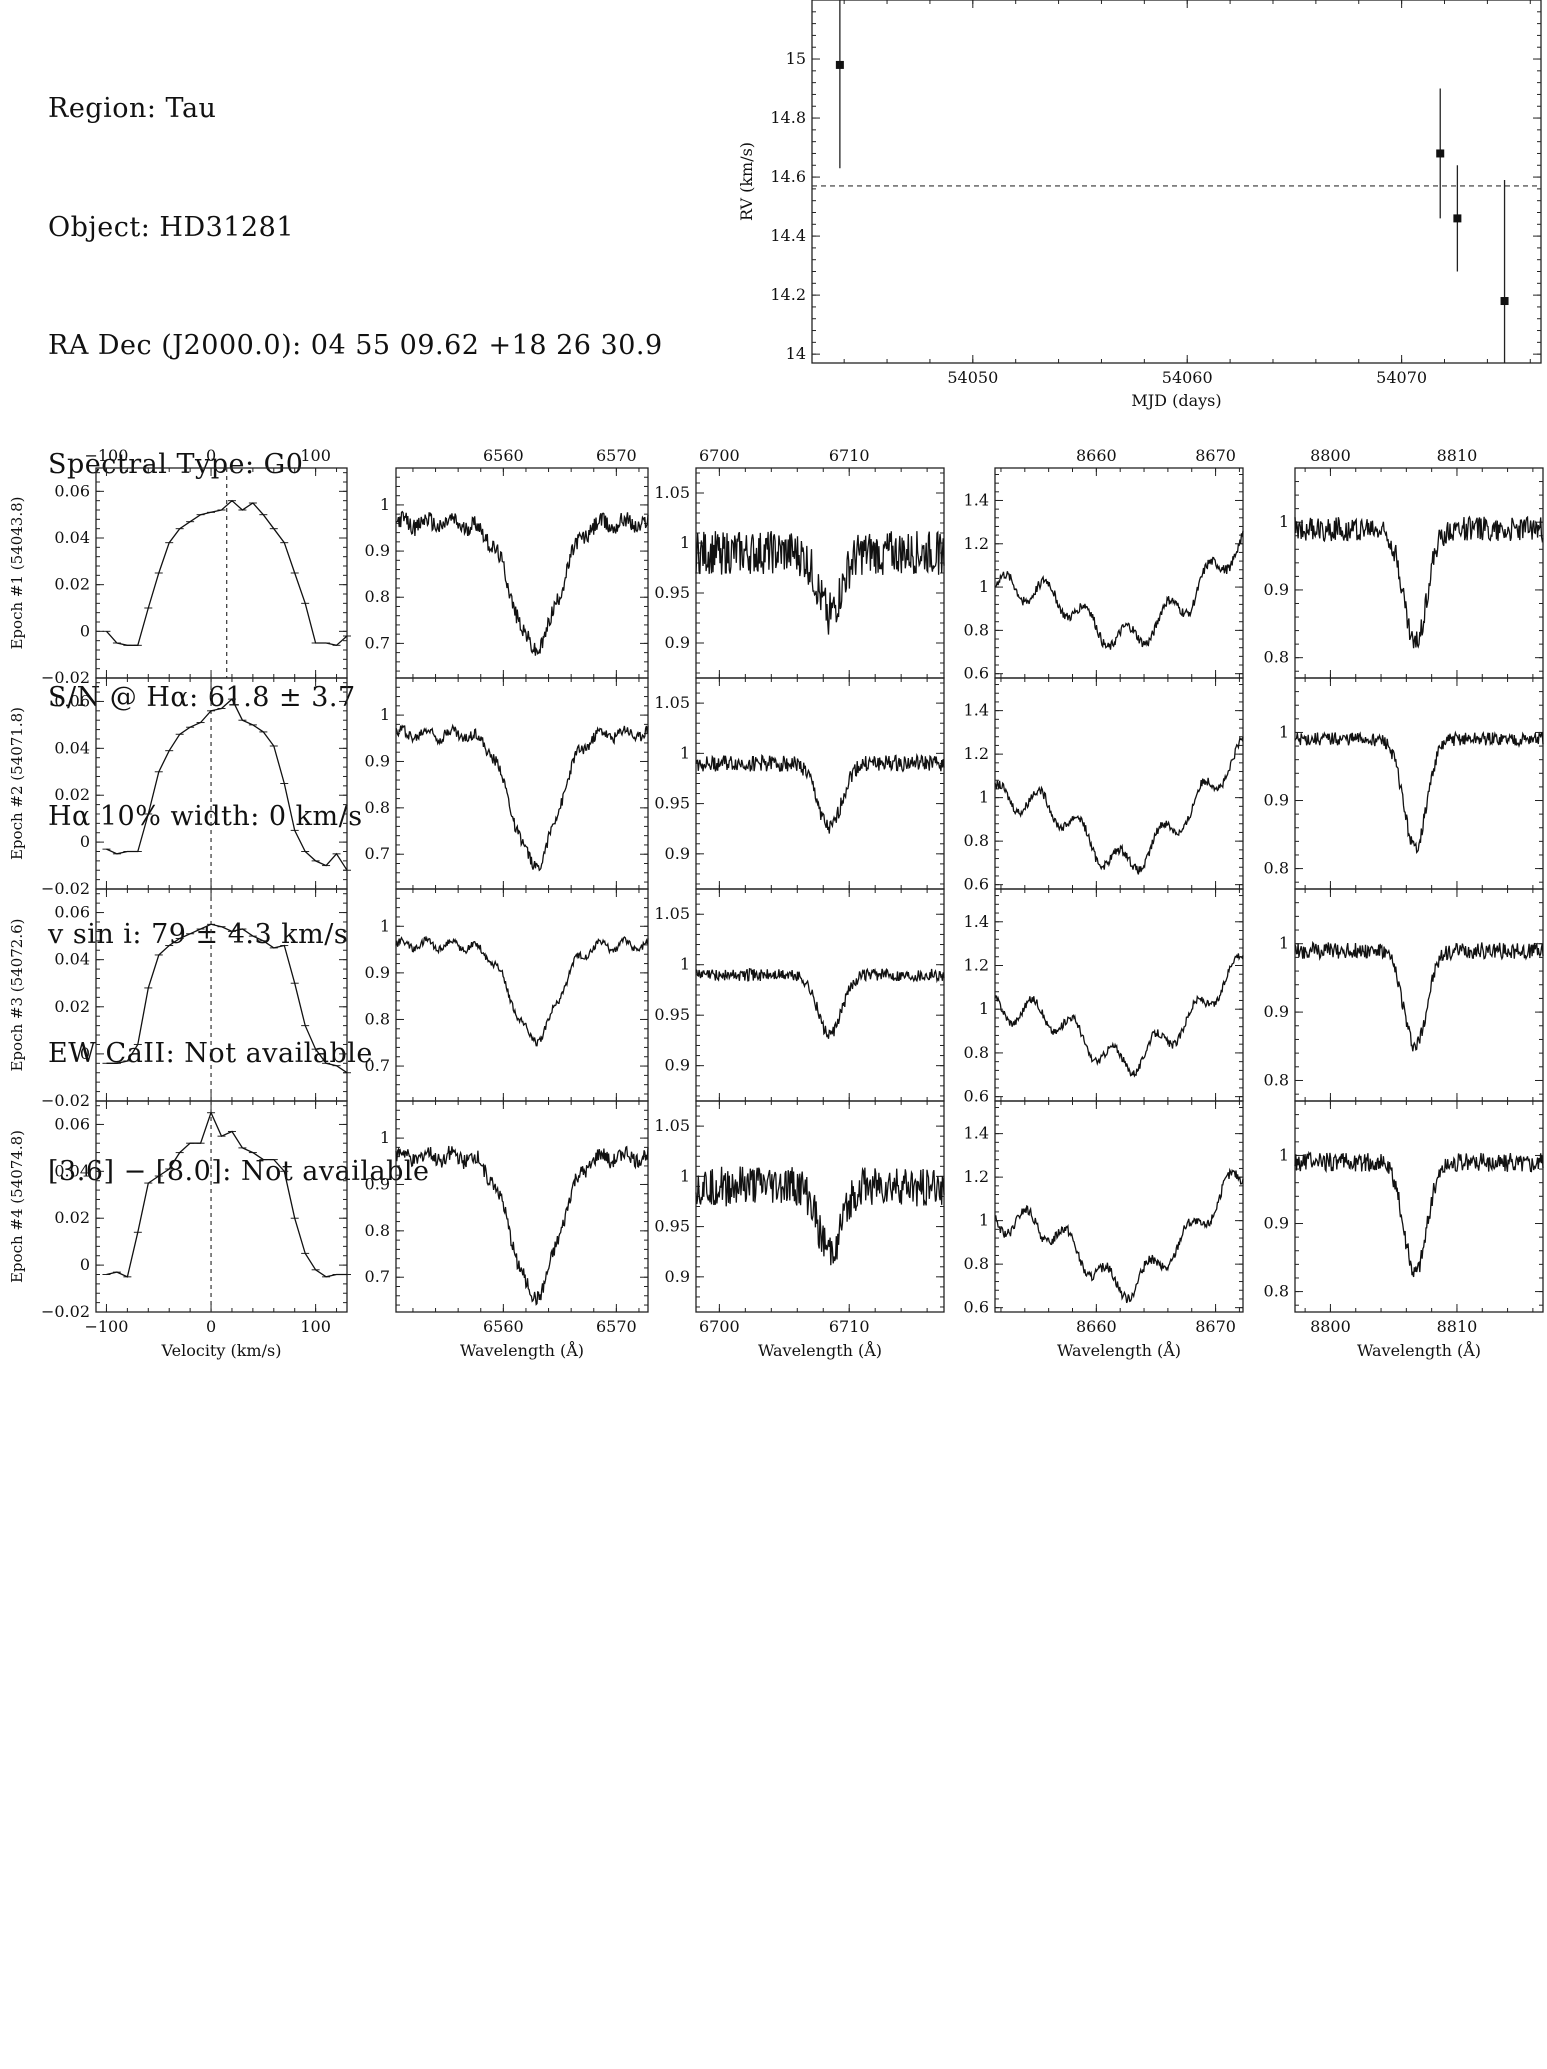  What do you see at coordinates (377, 1065) in the screenshot?
I see `panel-halpha-3-ytick-label: 0.7` at bounding box center [377, 1065].